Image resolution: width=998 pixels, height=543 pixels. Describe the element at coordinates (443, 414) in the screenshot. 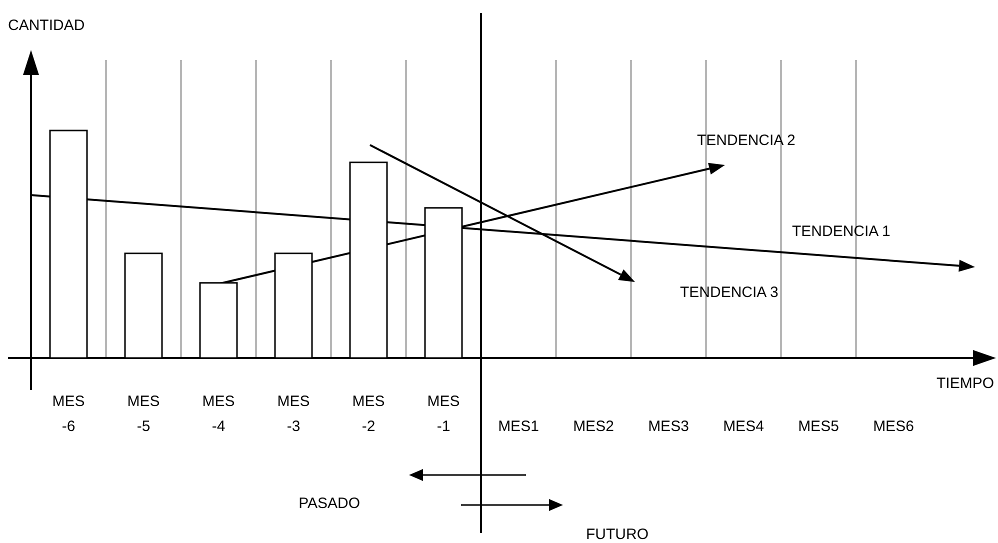

I see `x-tick-label: MES -1` at that location.